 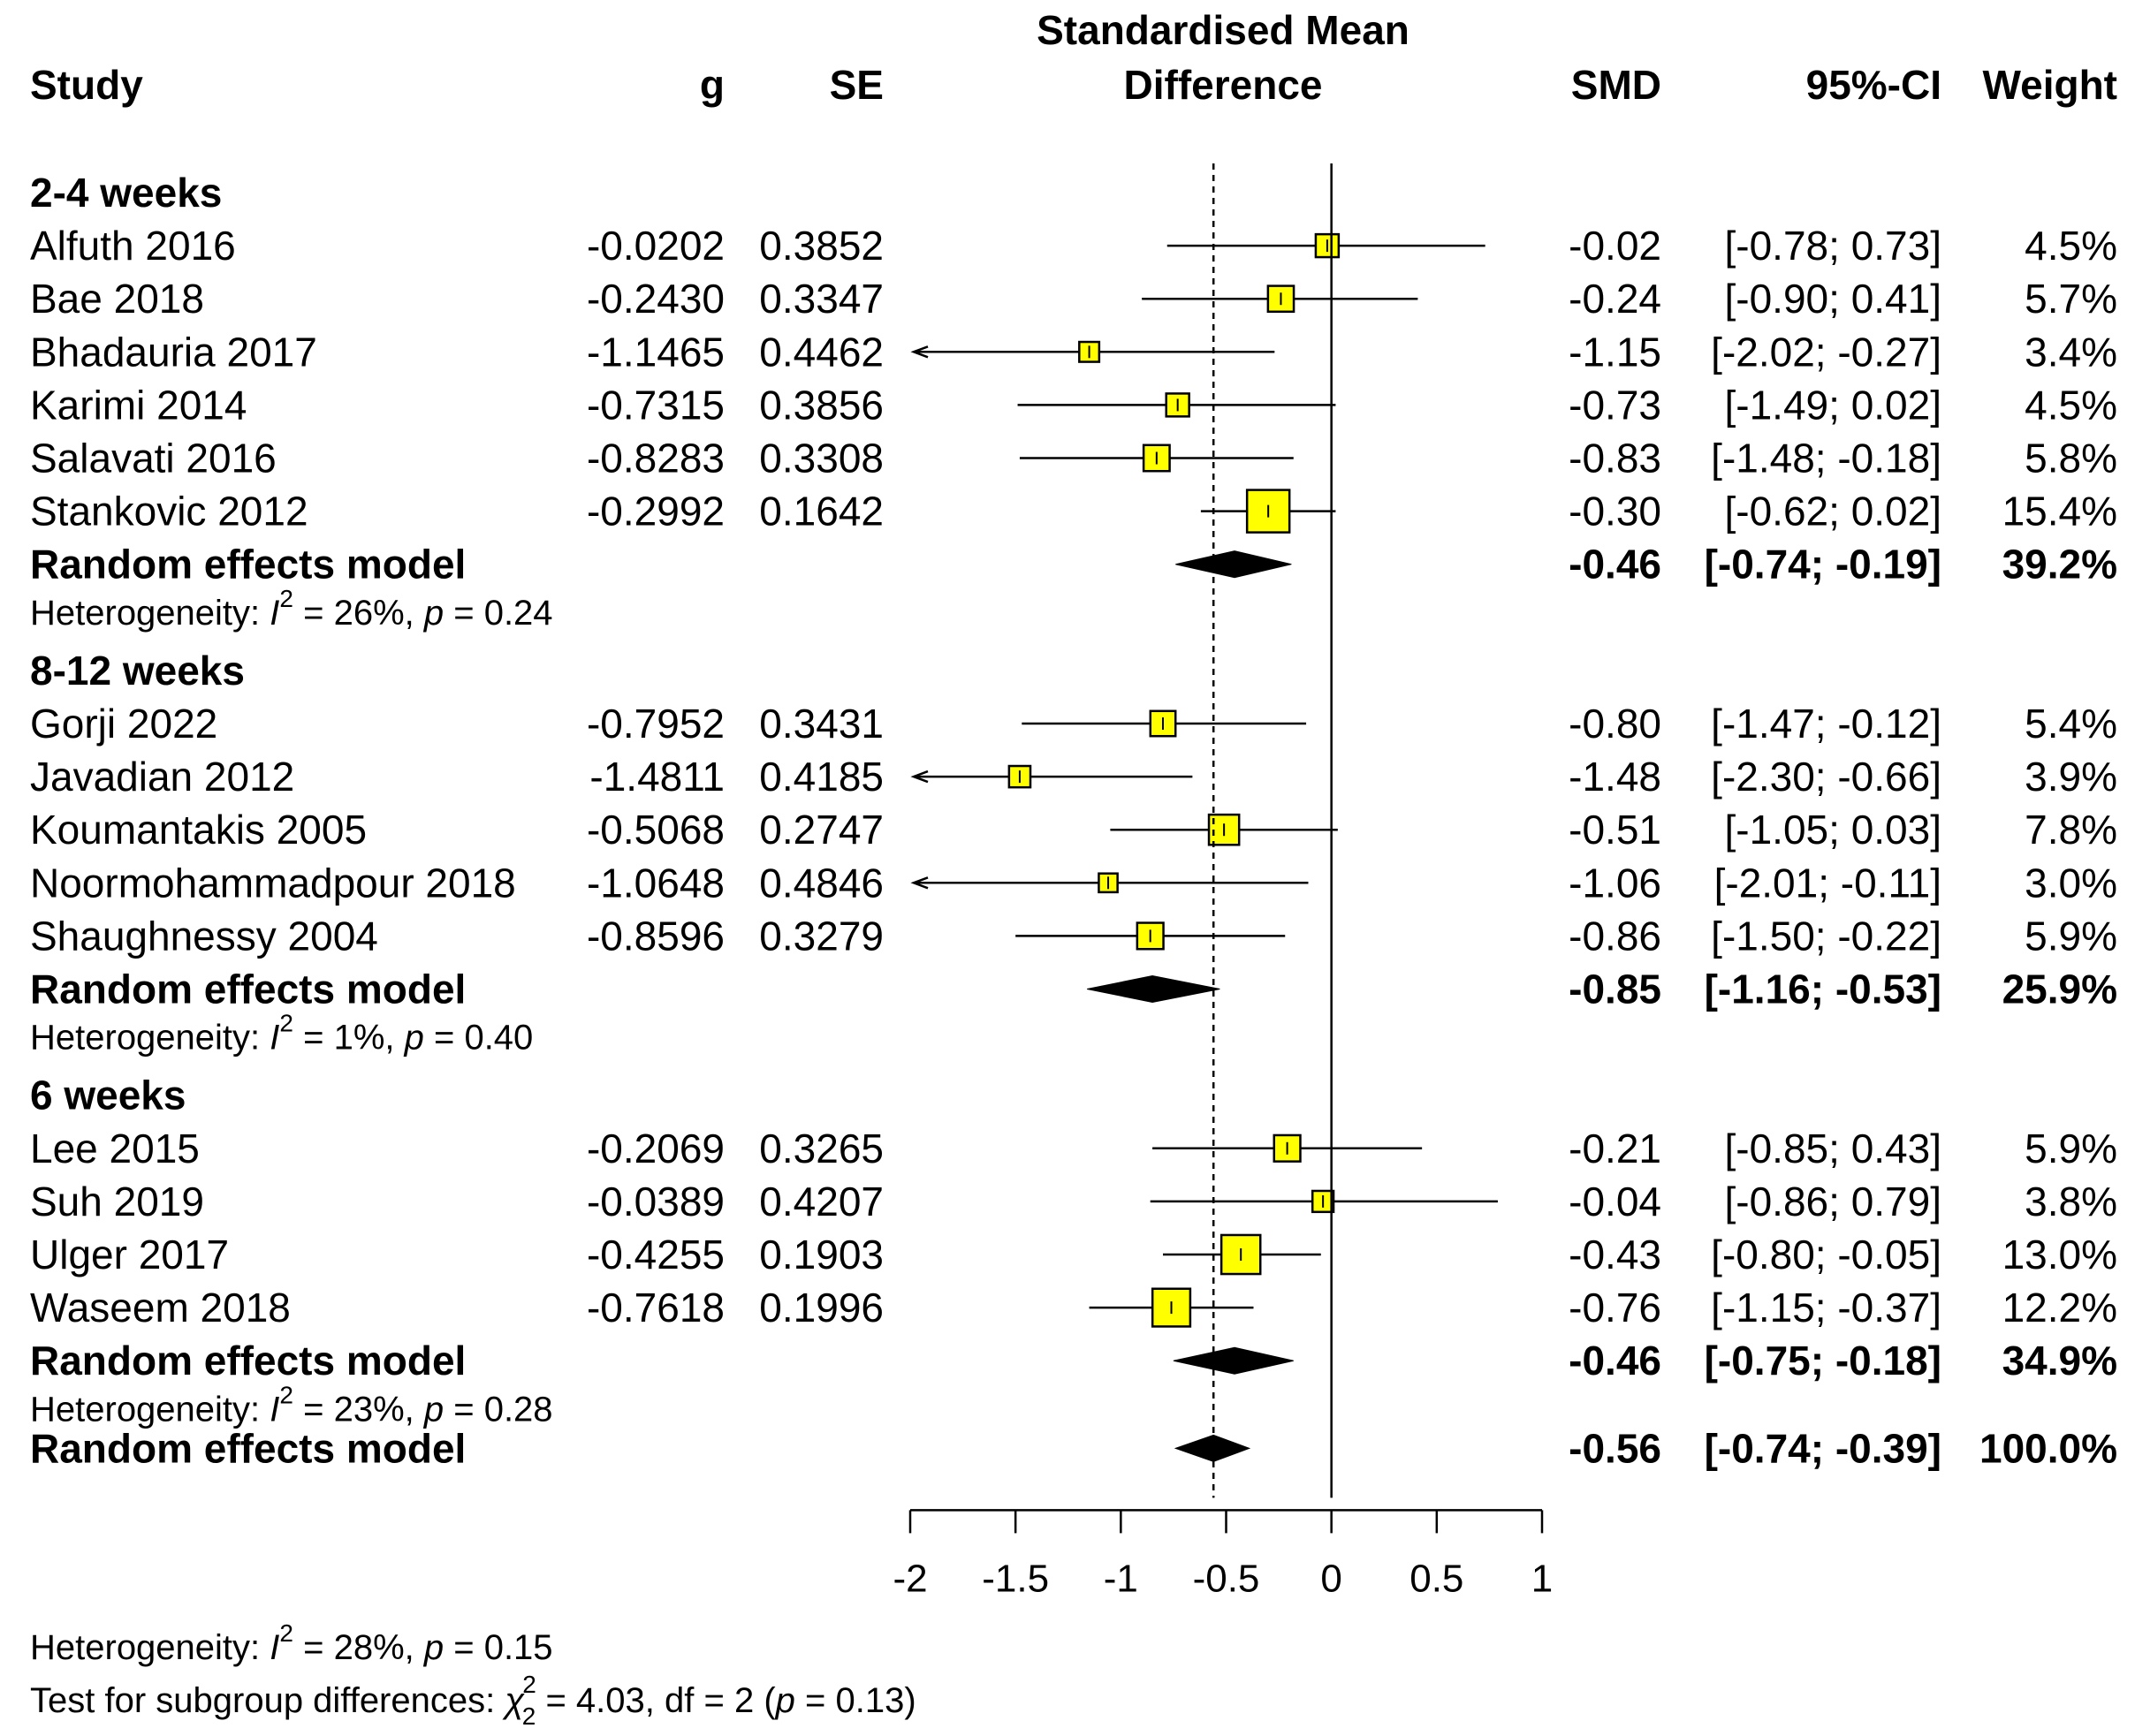 What do you see at coordinates (2059, 1254) in the screenshot?
I see `study-3-3-weight: 13.0%` at bounding box center [2059, 1254].